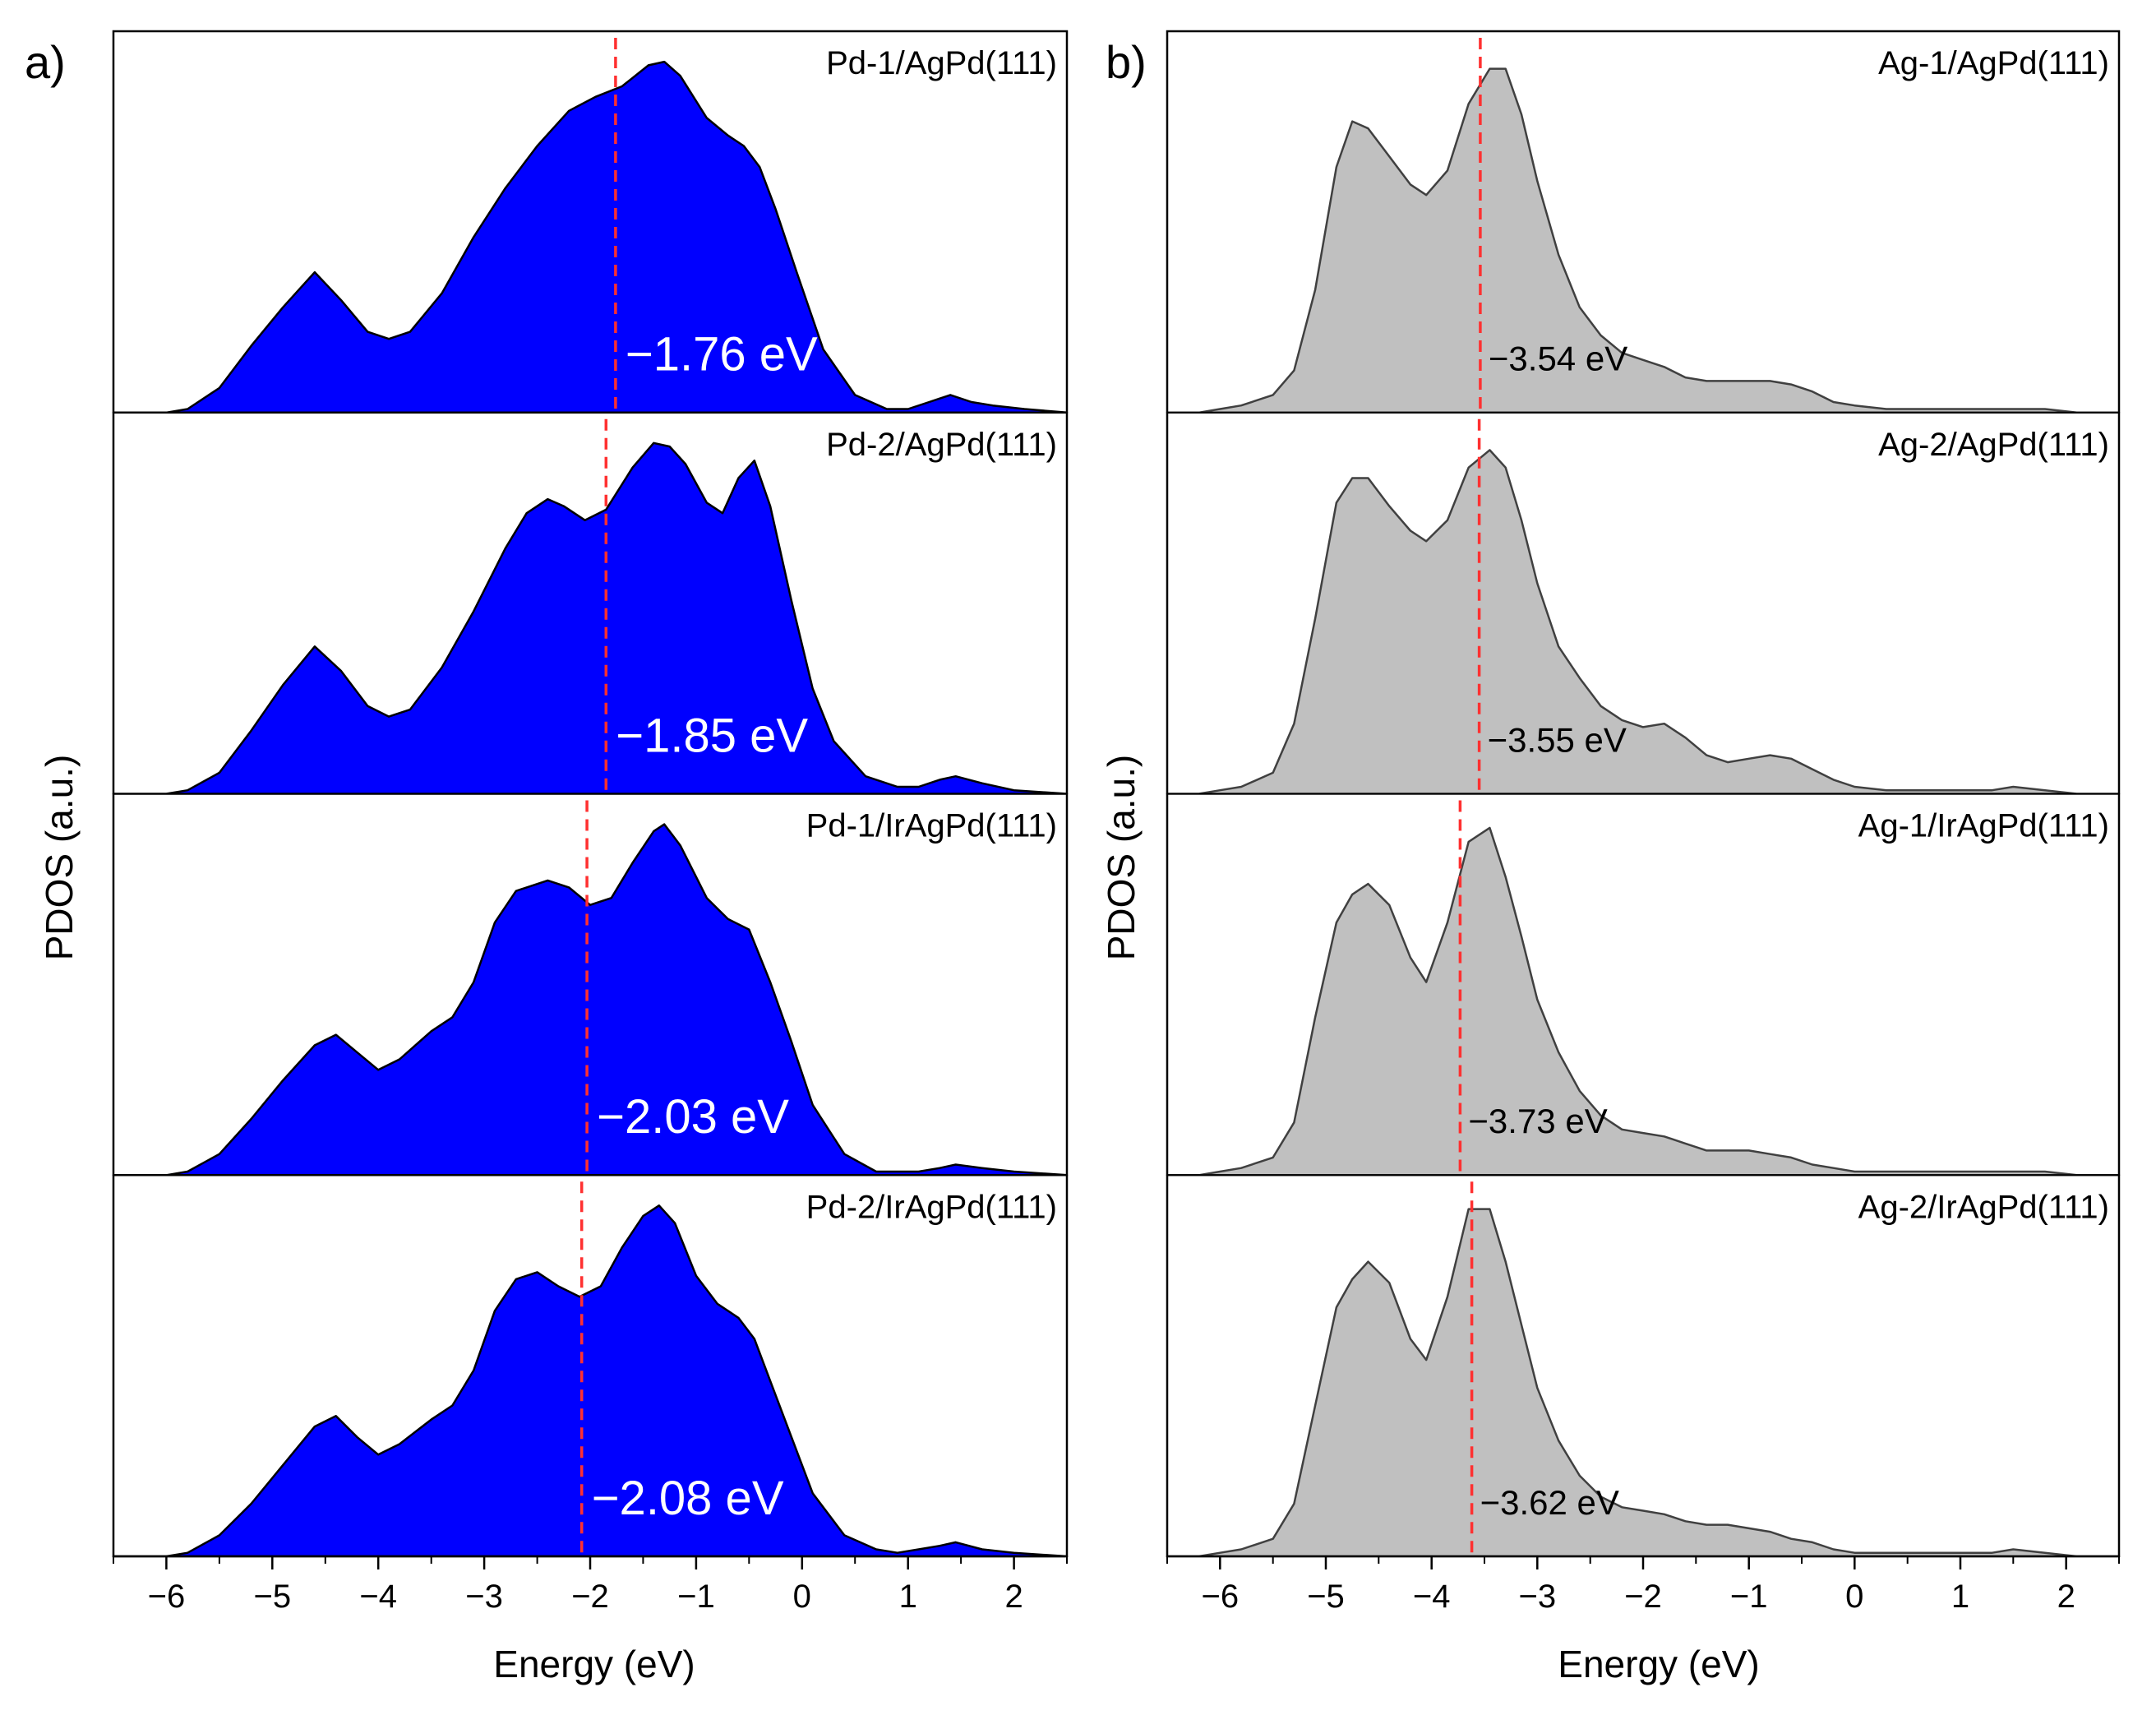  What do you see at coordinates (942, 63) in the screenshot?
I see `series-label: Pd-1/AgPd(111)` at bounding box center [942, 63].